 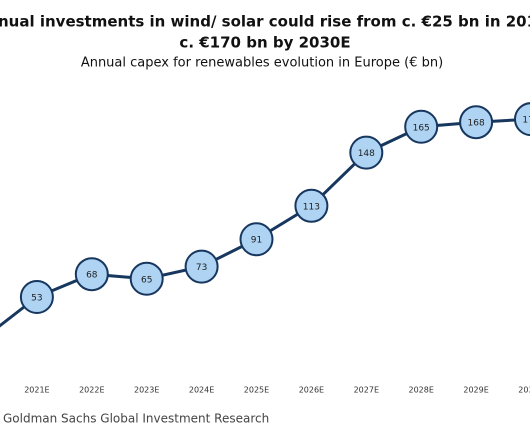 What do you see at coordinates (91, 390) in the screenshot?
I see `x-tick-label: 2022E` at bounding box center [91, 390].